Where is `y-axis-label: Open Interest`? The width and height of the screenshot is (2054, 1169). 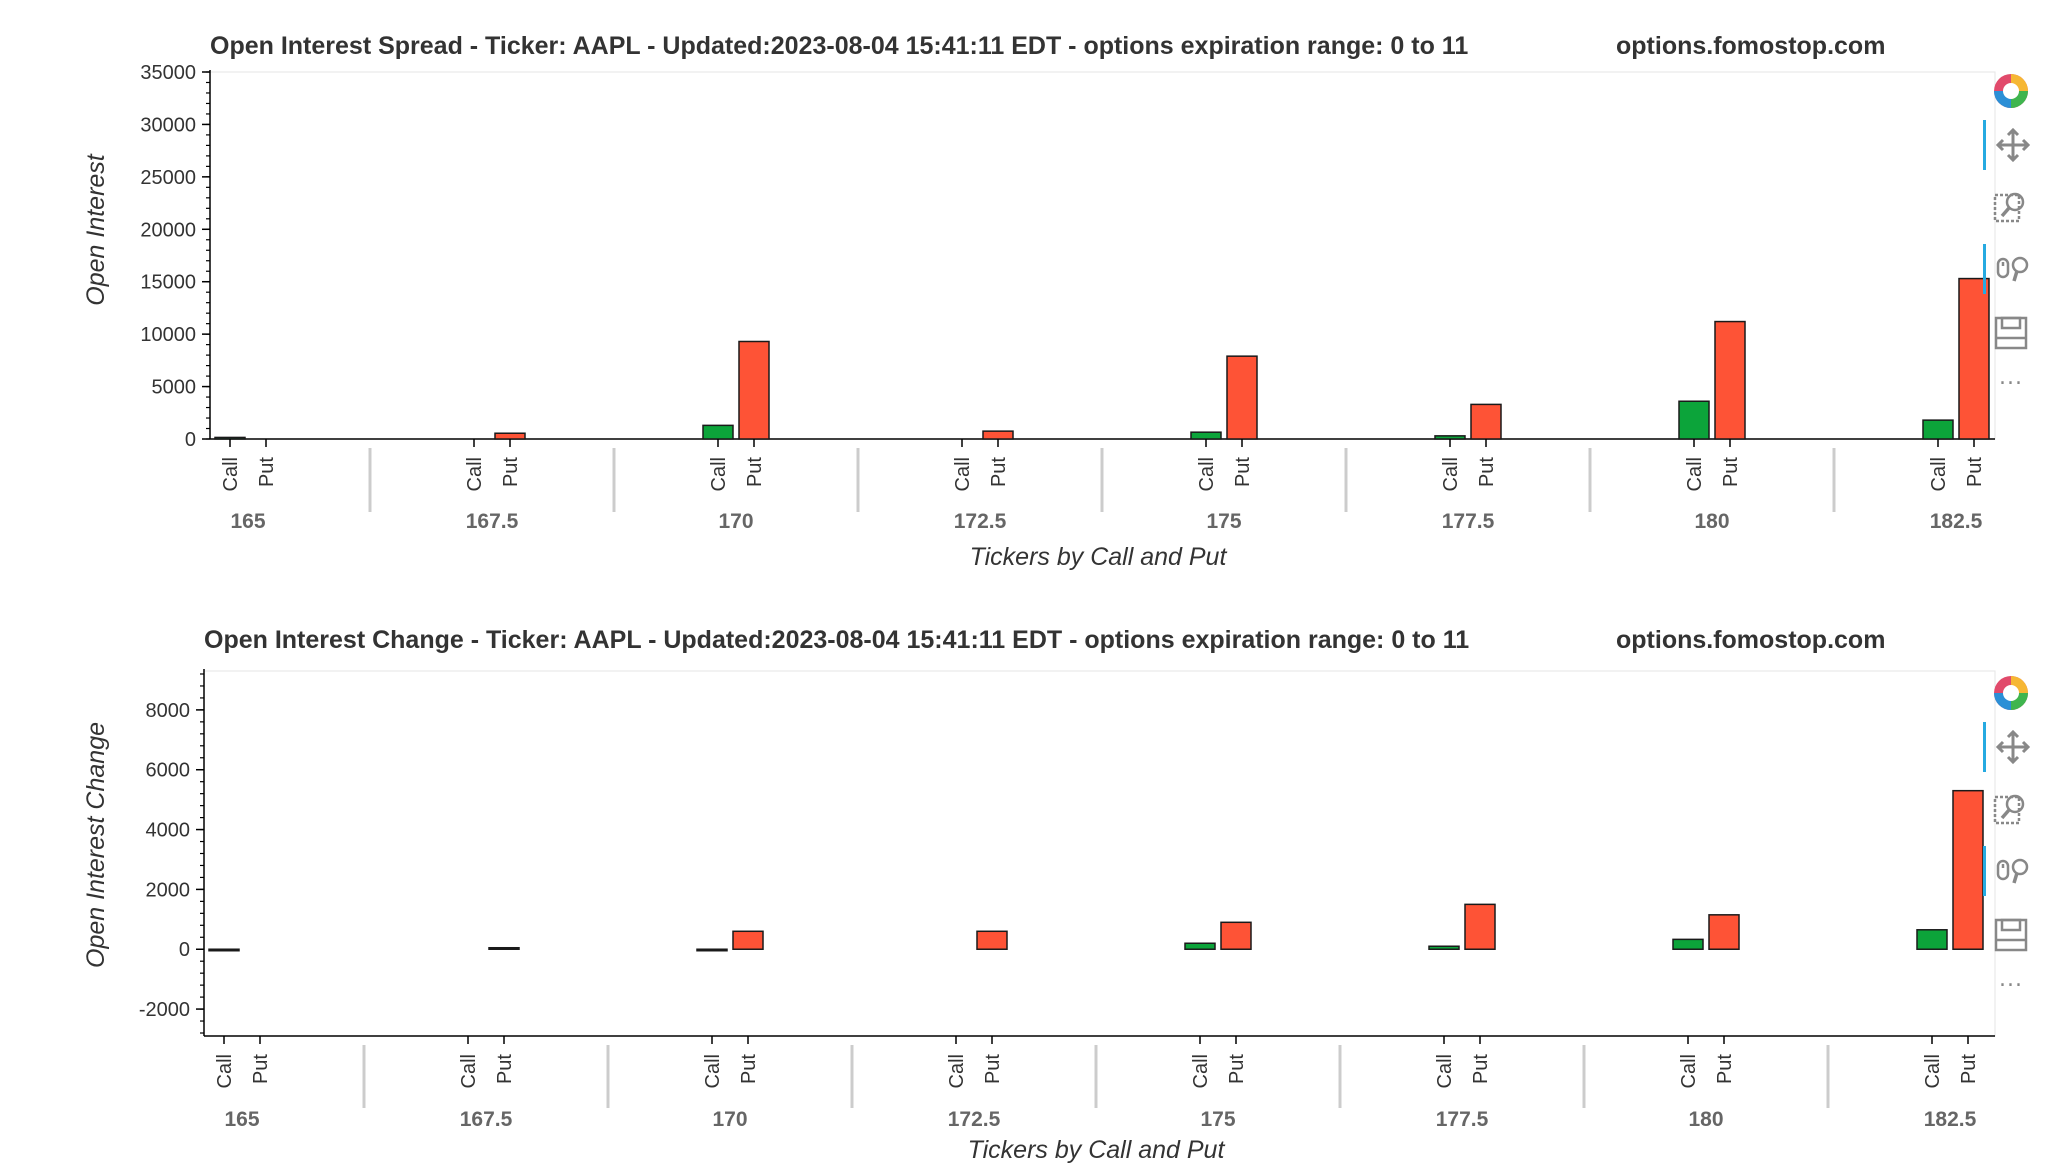 y-axis-label: Open Interest is located at coordinates (96, 229).